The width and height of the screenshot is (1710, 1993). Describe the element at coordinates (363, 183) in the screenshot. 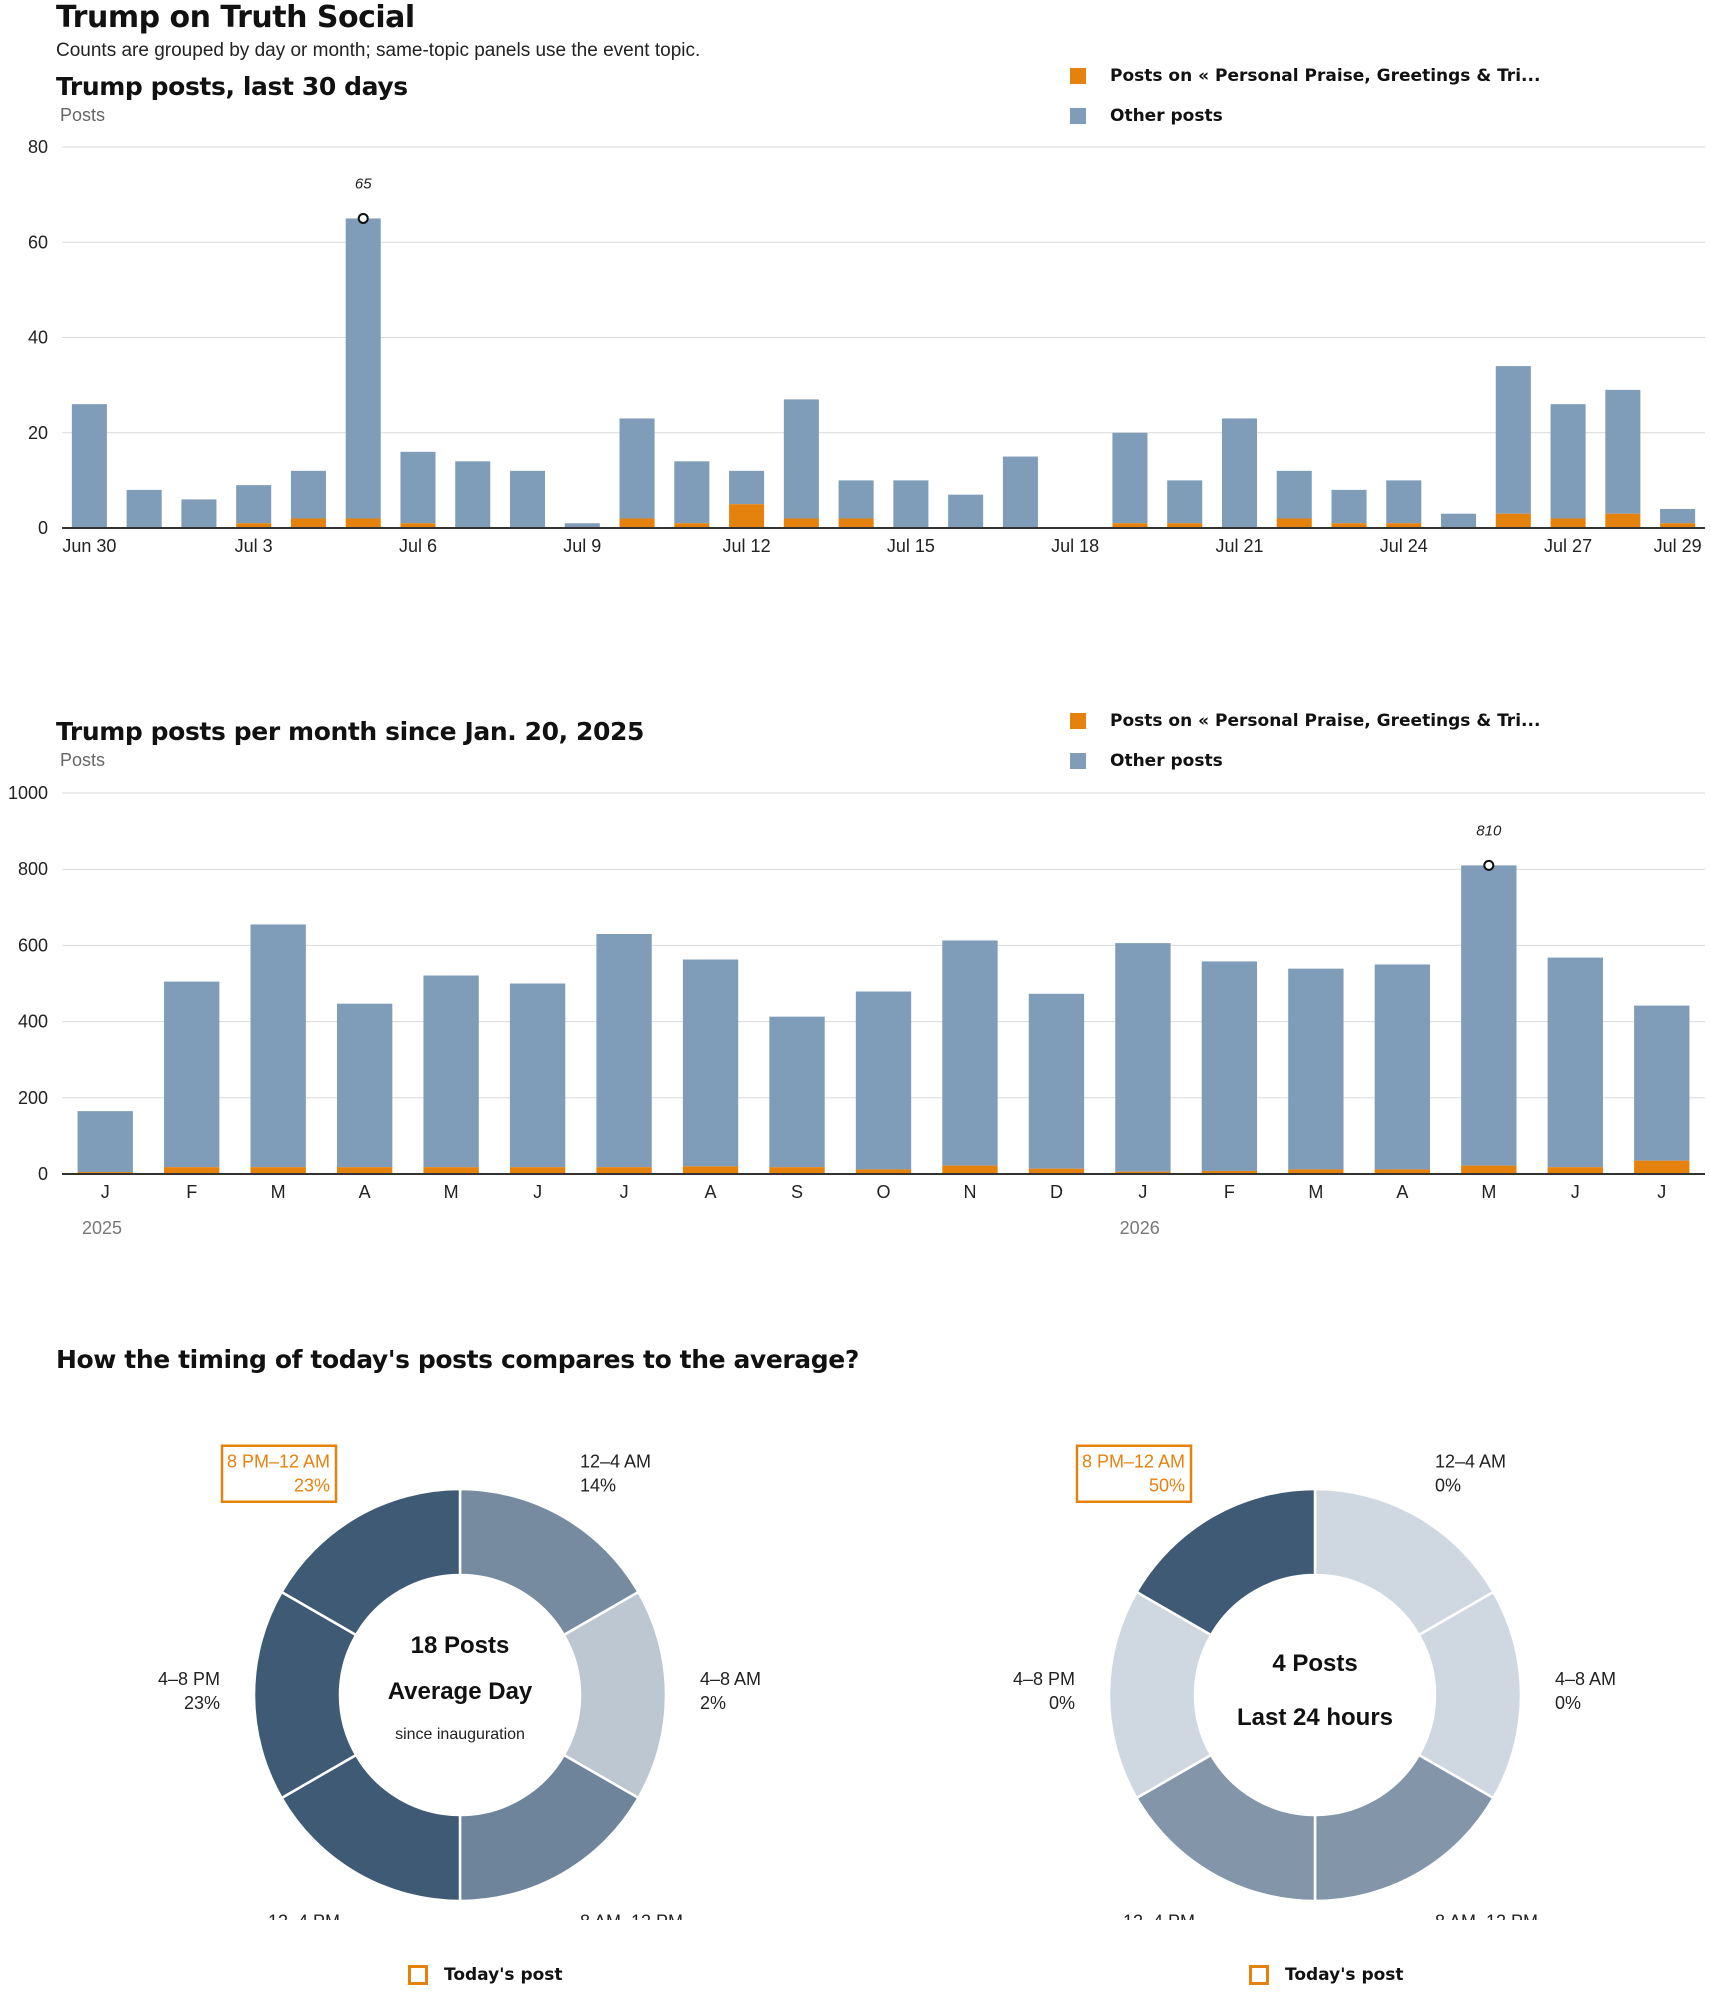

I see `peak-annotation: 65` at that location.